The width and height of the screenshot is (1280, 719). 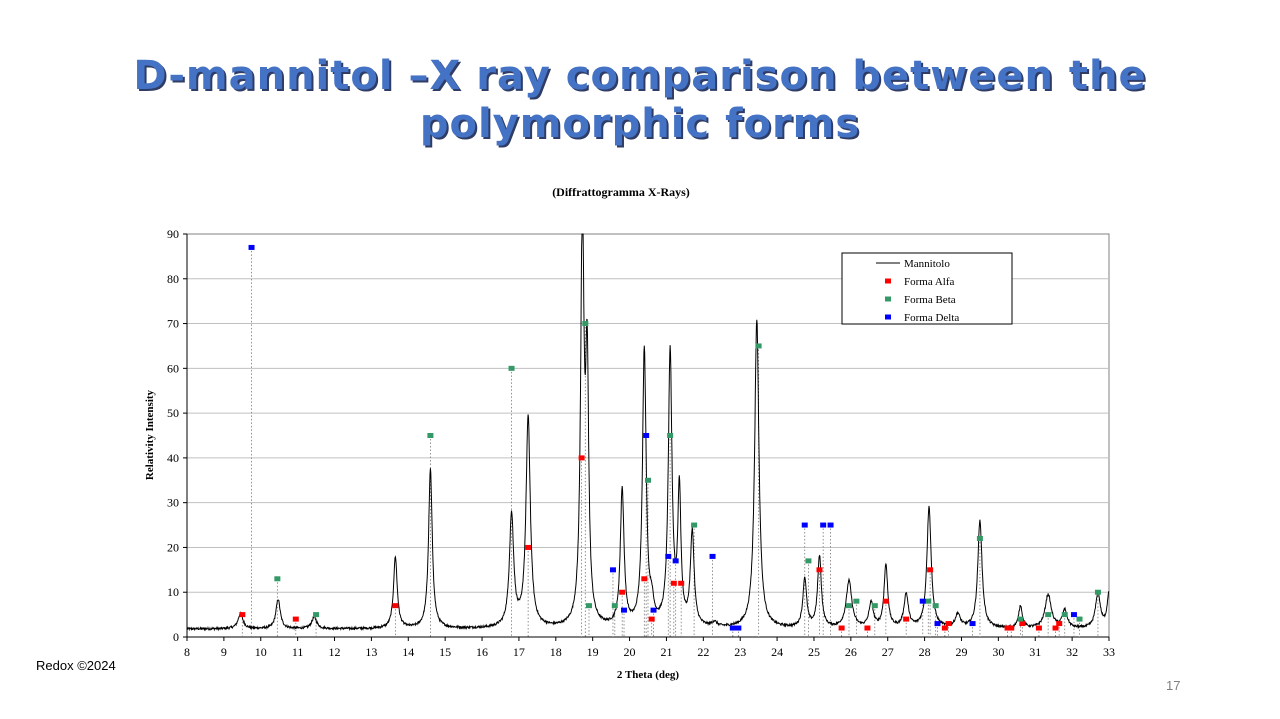 What do you see at coordinates (888, 652) in the screenshot?
I see `x-tick-label: 27` at bounding box center [888, 652].